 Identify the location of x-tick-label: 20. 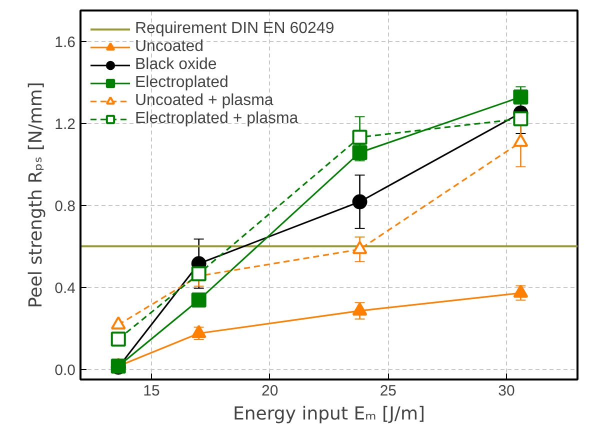
(269, 391).